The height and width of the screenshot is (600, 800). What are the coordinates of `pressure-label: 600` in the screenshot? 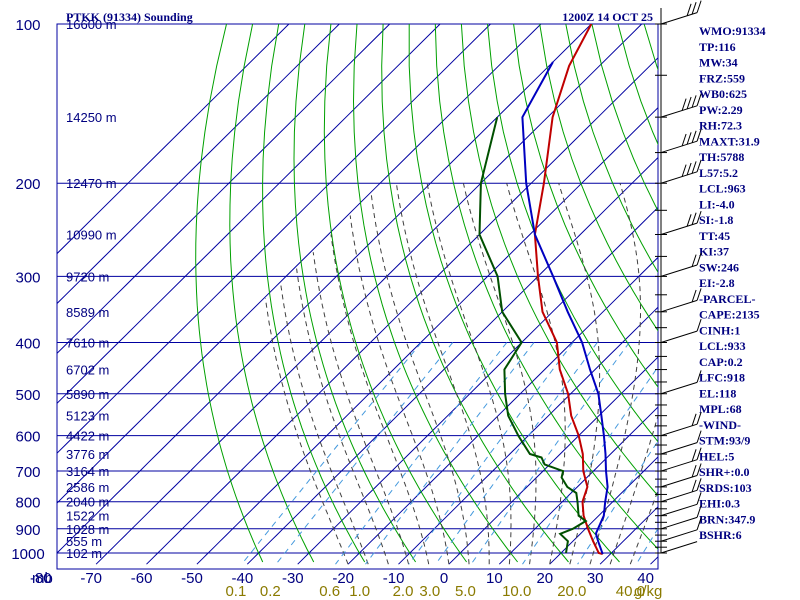 It's located at (27, 437).